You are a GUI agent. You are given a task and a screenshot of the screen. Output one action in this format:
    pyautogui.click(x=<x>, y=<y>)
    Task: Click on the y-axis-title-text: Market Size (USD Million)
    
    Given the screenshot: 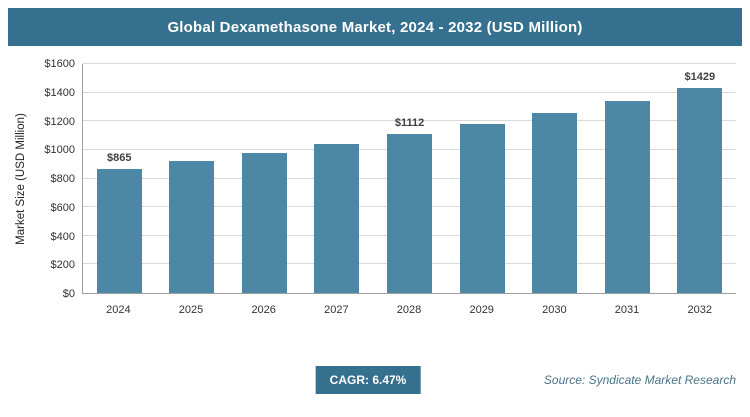 What is the action you would take?
    pyautogui.click(x=21, y=179)
    